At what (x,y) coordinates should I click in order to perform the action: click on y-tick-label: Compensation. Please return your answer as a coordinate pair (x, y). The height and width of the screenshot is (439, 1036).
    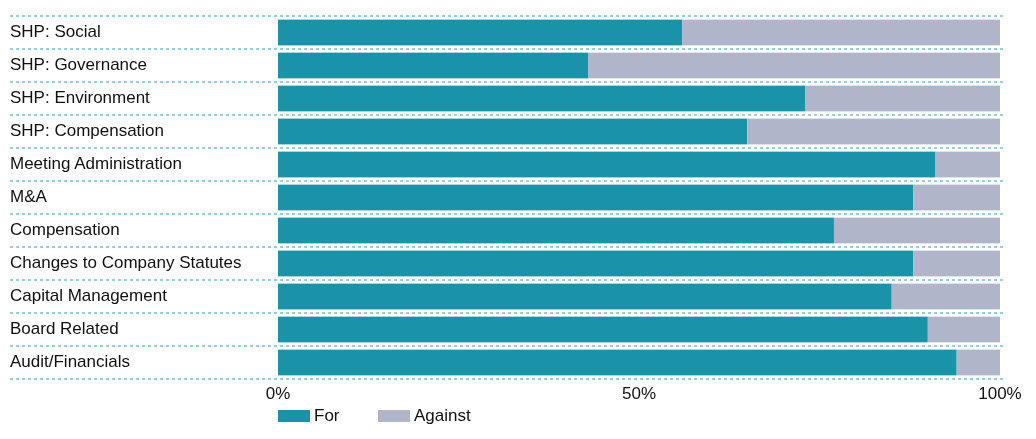
    Looking at the image, I should click on (65, 229).